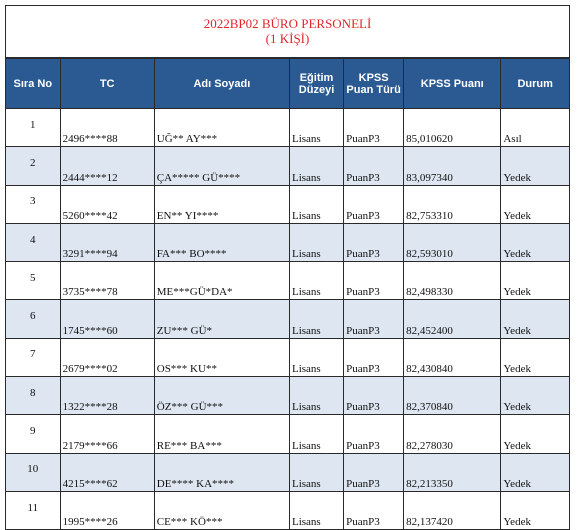  What do you see at coordinates (374, 83) in the screenshot?
I see `header-kpss-puan-turu: KPSS Puan Türü` at bounding box center [374, 83].